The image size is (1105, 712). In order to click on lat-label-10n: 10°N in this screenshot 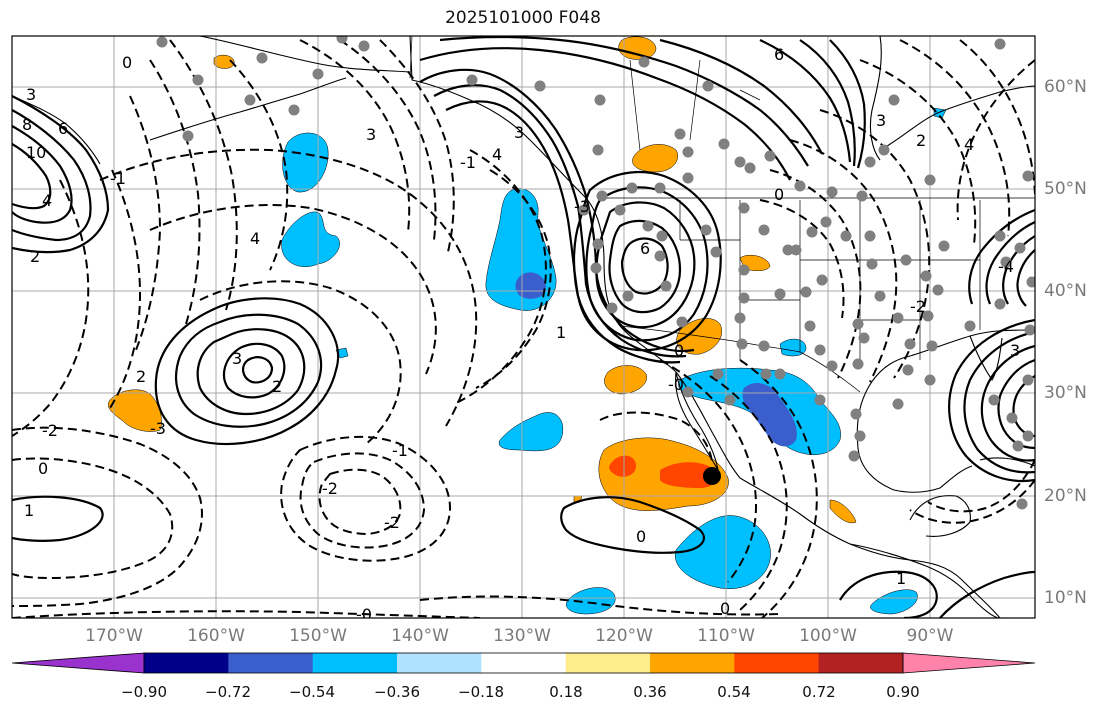, I will do `click(1065, 598)`.